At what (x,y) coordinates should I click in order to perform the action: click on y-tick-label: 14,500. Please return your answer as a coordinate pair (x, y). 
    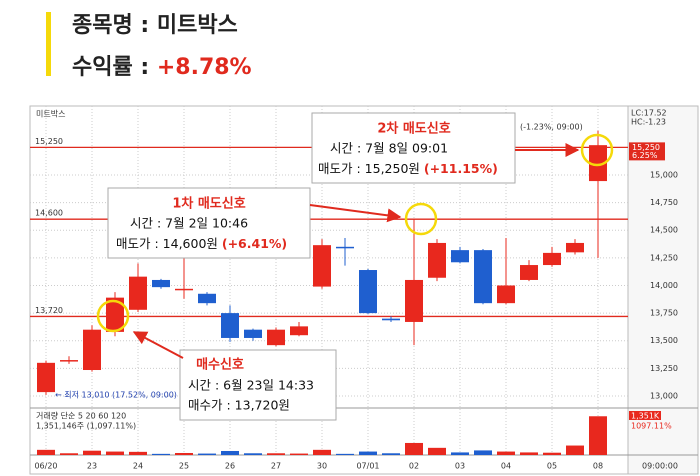
    Looking at the image, I should click on (664, 230).